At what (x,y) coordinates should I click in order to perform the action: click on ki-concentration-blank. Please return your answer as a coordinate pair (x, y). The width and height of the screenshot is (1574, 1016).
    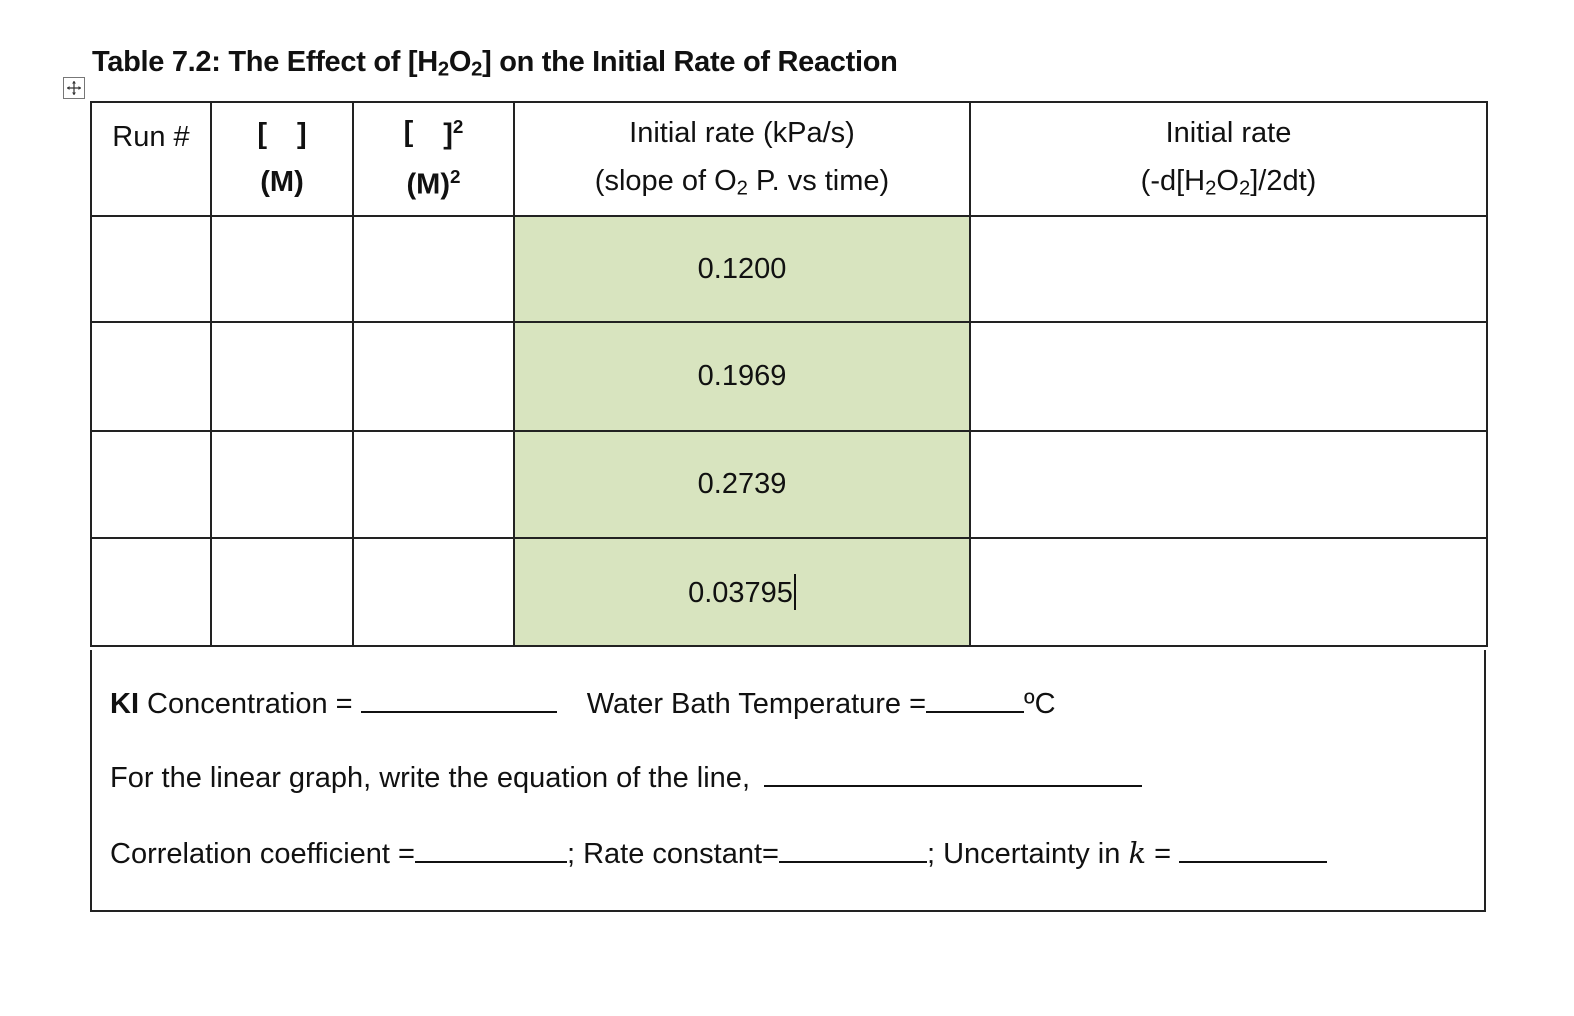
    Looking at the image, I should click on (458, 711).